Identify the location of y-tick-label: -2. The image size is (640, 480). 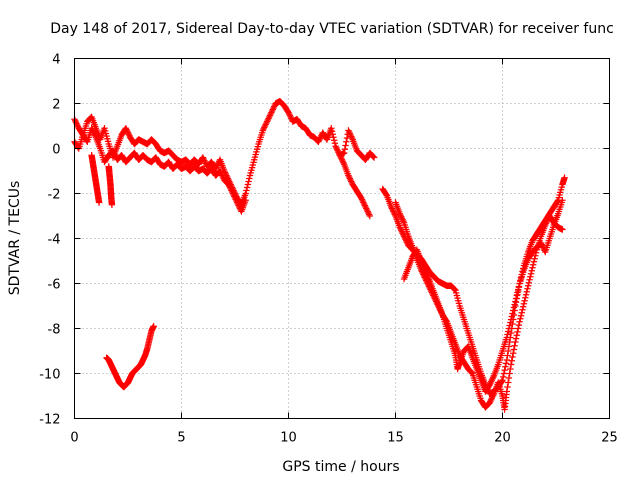
(54, 195).